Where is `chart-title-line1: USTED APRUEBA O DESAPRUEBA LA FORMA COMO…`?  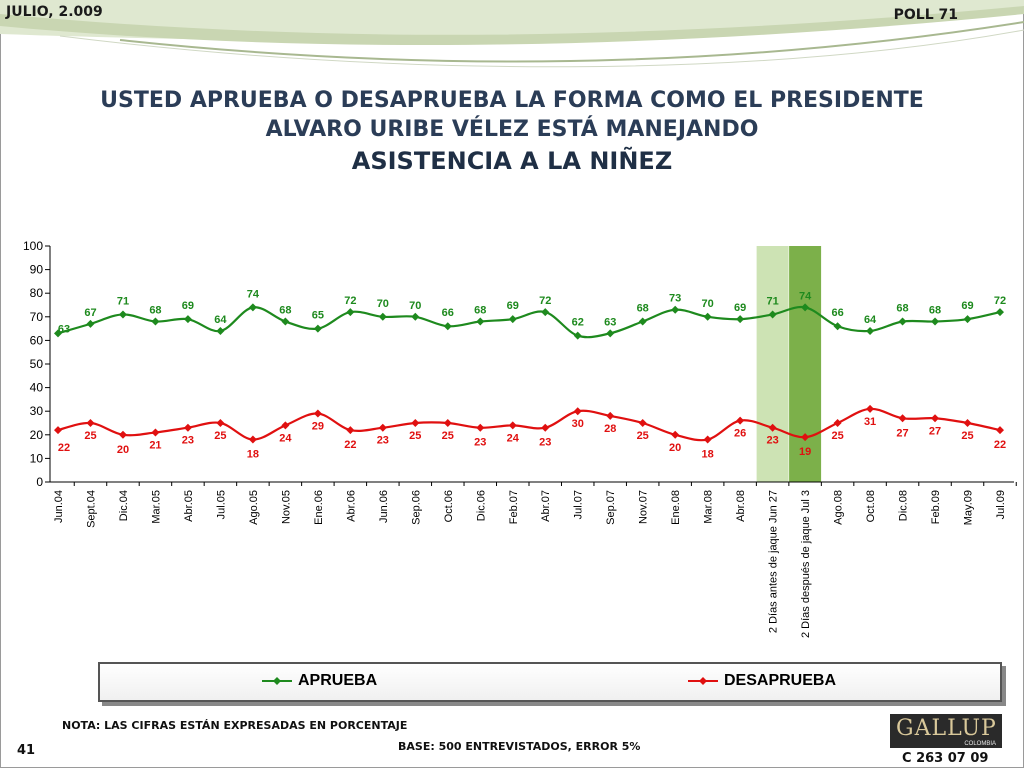
chart-title-line1: USTED APRUEBA O DESAPRUEBA LA FORMA COMO… is located at coordinates (512, 100).